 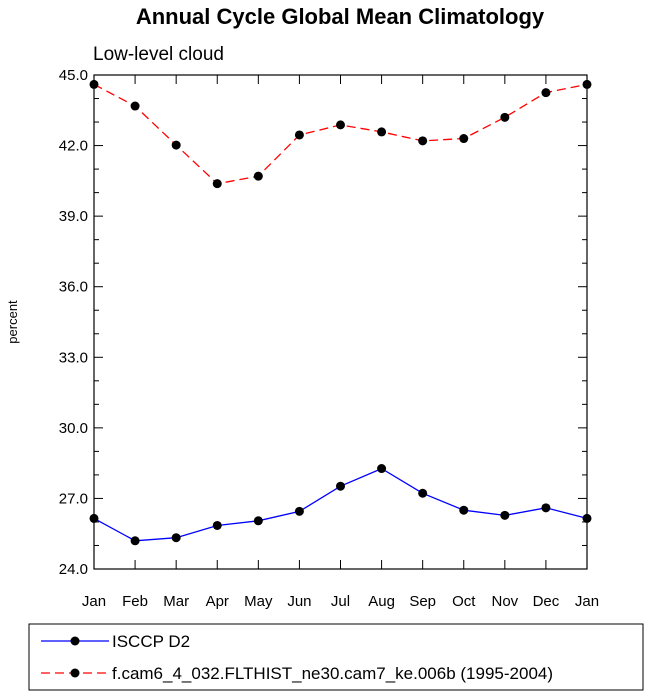 What do you see at coordinates (176, 601) in the screenshot?
I see `x-tick-label: Mar` at bounding box center [176, 601].